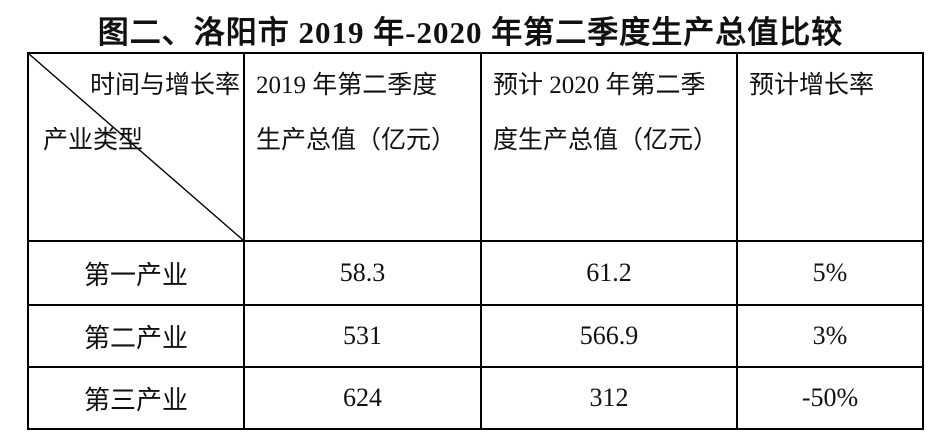 The height and width of the screenshot is (446, 941). Describe the element at coordinates (599, 85) in the screenshot. I see `column-header-2020-gdp-line1: 预计 2020 年第二季` at that location.